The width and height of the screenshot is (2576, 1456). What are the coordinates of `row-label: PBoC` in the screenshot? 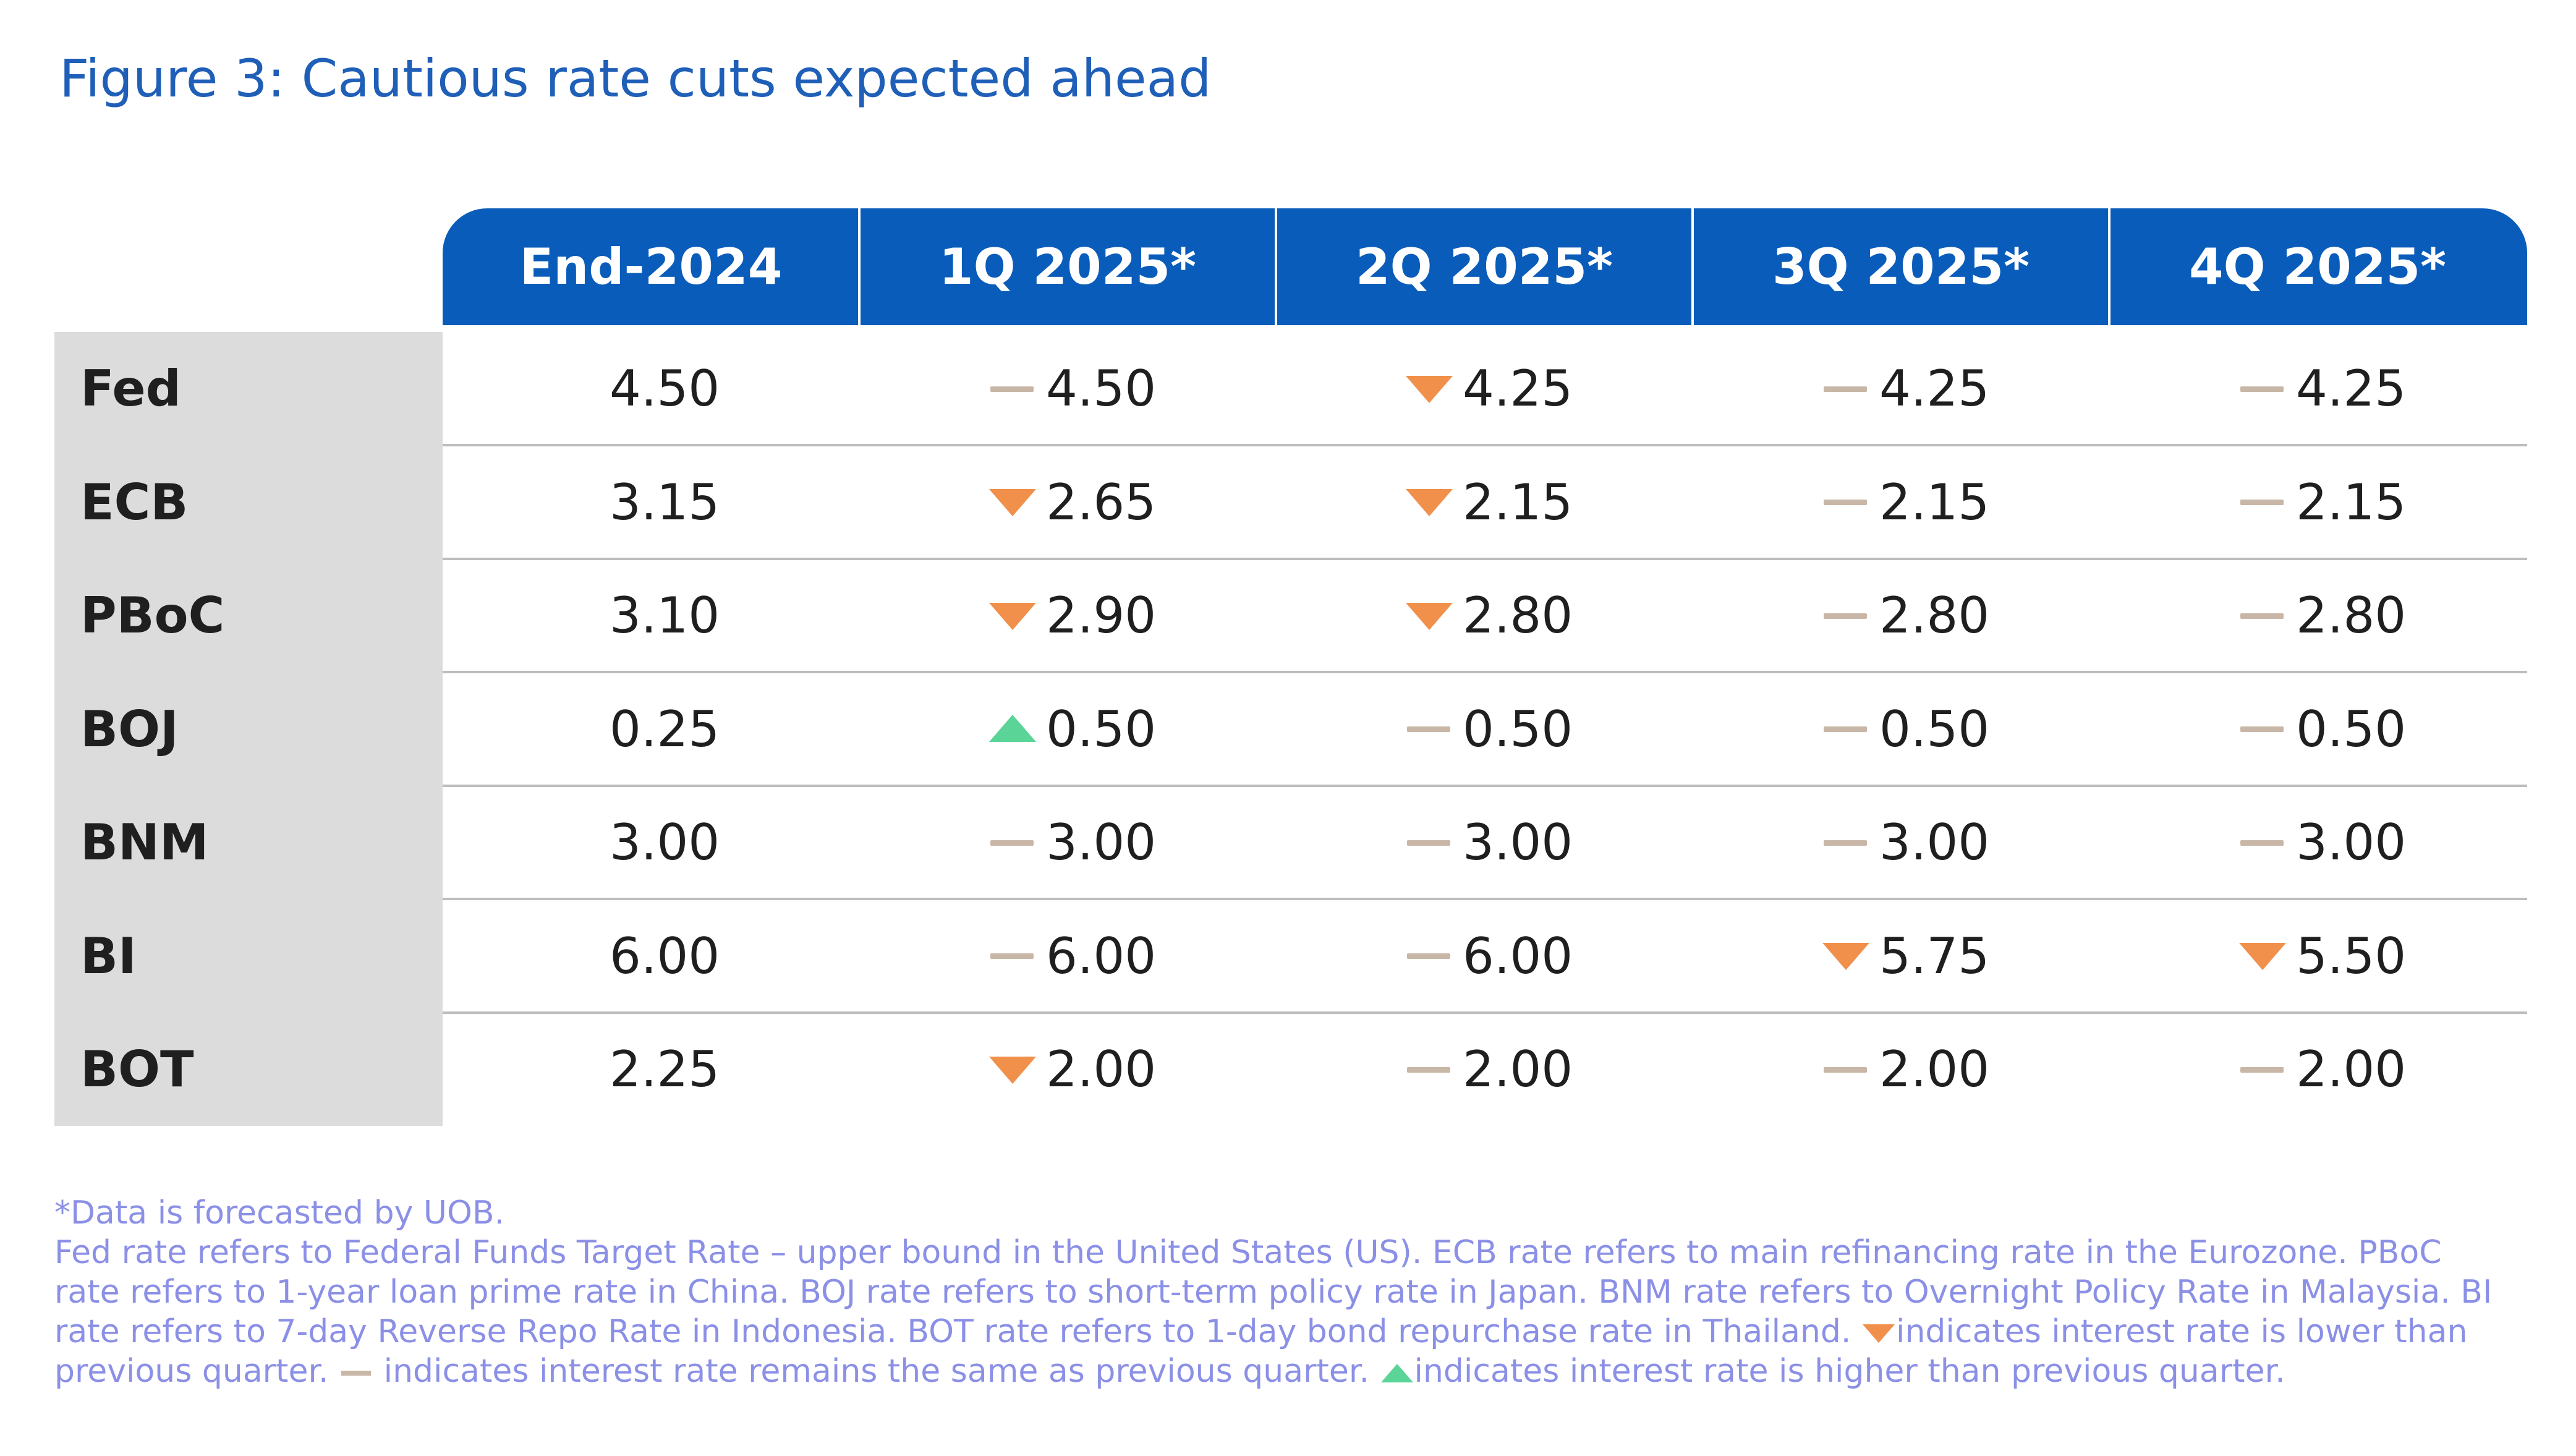 It's located at (248, 615).